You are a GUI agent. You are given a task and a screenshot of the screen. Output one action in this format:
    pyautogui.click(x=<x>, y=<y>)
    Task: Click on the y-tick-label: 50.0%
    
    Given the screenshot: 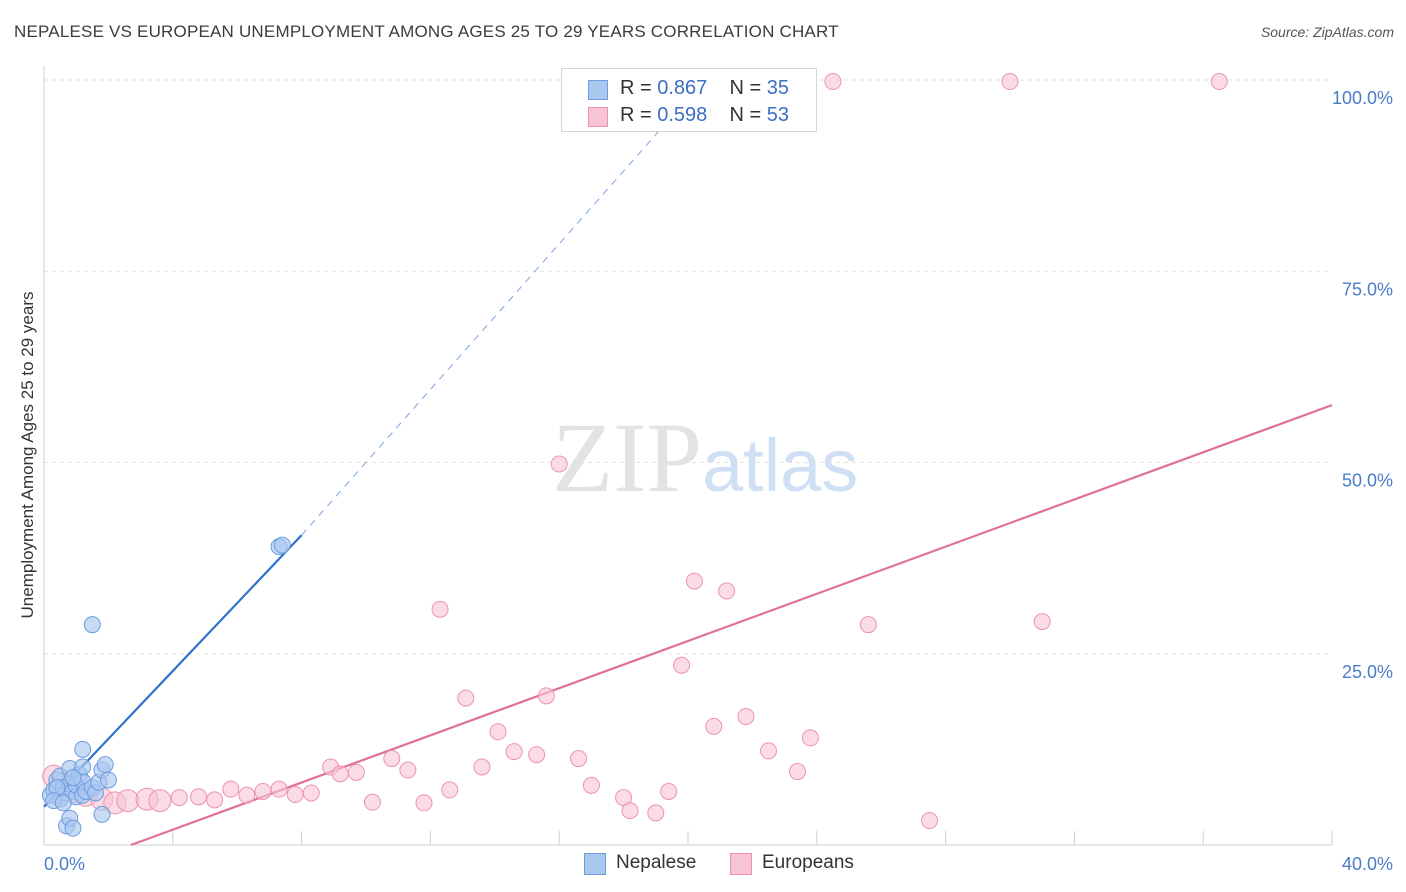 What is the action you would take?
    pyautogui.click(x=1367, y=481)
    